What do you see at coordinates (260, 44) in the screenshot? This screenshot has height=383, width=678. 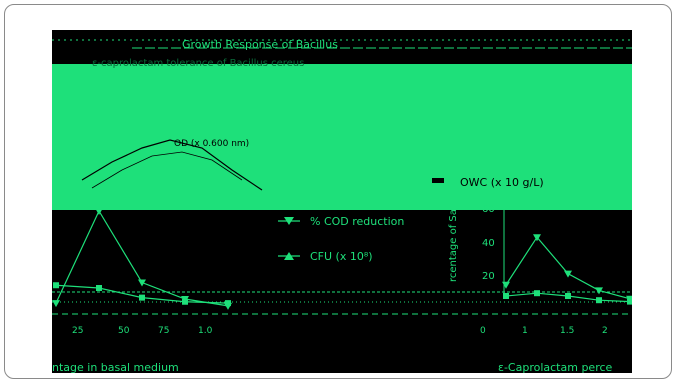 I see `figure-title: Growth Response of Bacillus` at bounding box center [260, 44].